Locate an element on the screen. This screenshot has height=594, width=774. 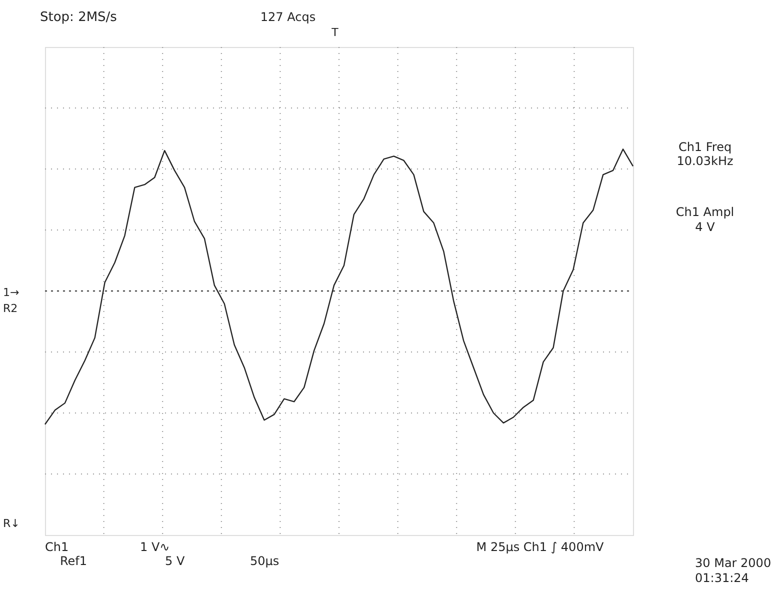
text: M 25µs Ch1 ∫ 400mV is located at coordinates (540, 547).